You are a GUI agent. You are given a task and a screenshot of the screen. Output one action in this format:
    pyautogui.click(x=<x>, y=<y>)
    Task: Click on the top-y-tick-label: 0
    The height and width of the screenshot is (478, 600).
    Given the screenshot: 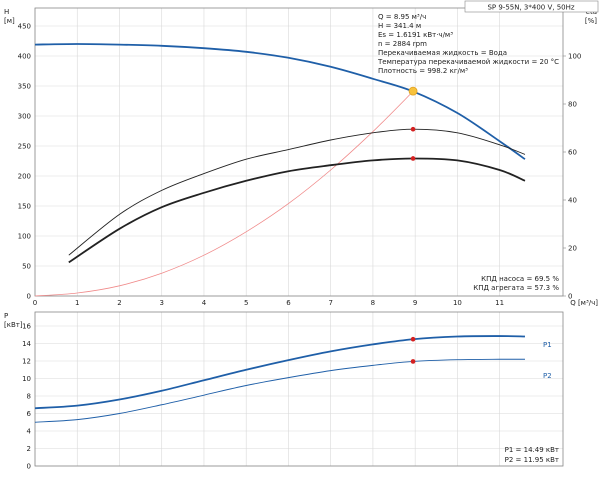 What is the action you would take?
    pyautogui.click(x=29, y=297)
    